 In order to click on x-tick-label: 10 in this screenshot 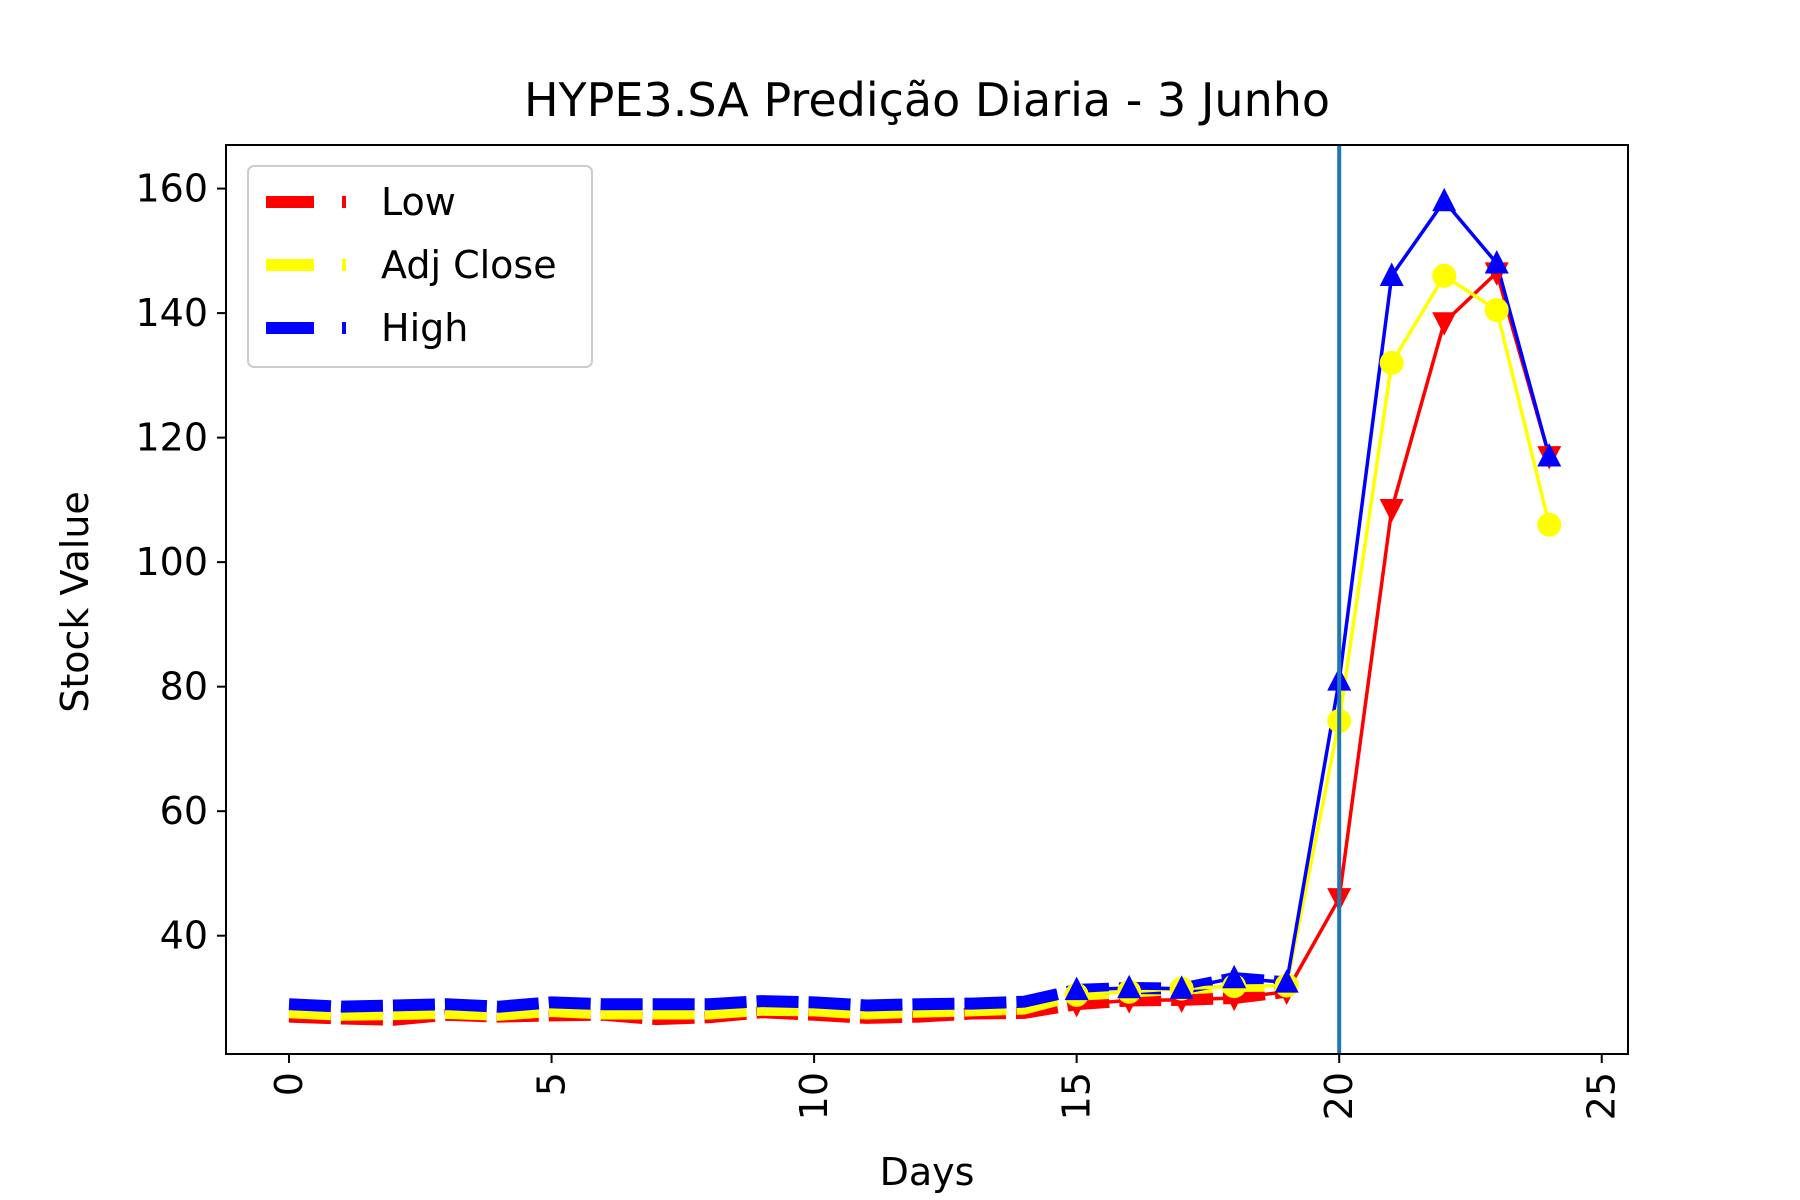, I will do `click(814, 1096)`.